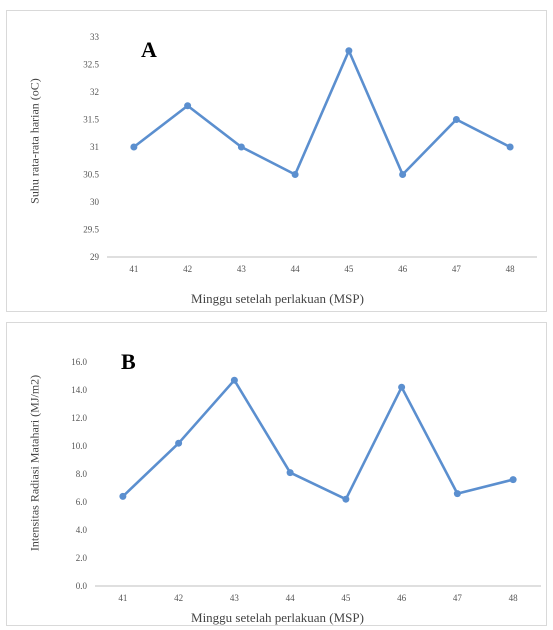  Describe the element at coordinates (79, 418) in the screenshot. I see `y-tick-label: 12.0` at that location.